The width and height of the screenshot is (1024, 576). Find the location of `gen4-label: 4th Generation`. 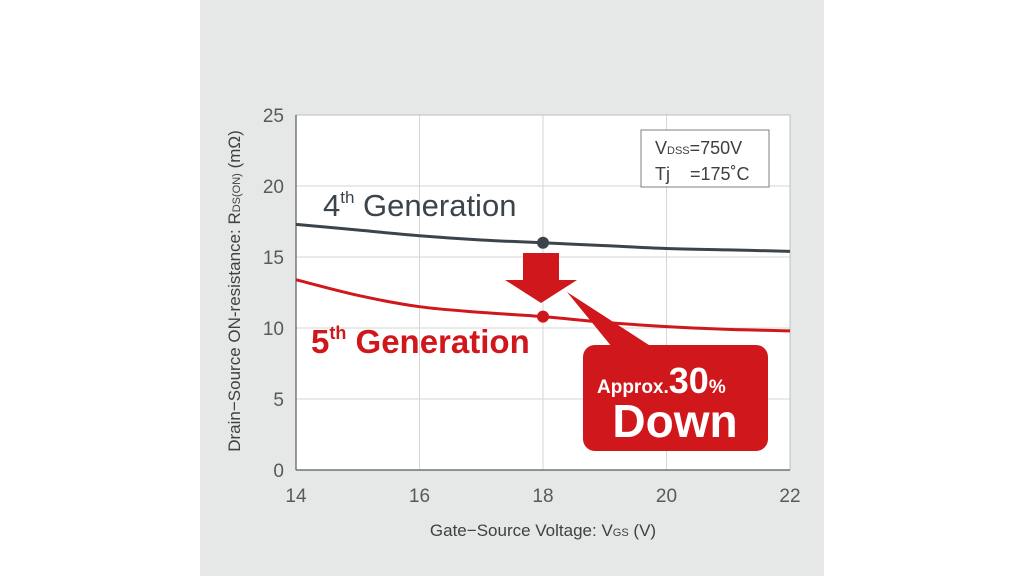

gen4-label: 4th Generation is located at coordinates (419, 205).